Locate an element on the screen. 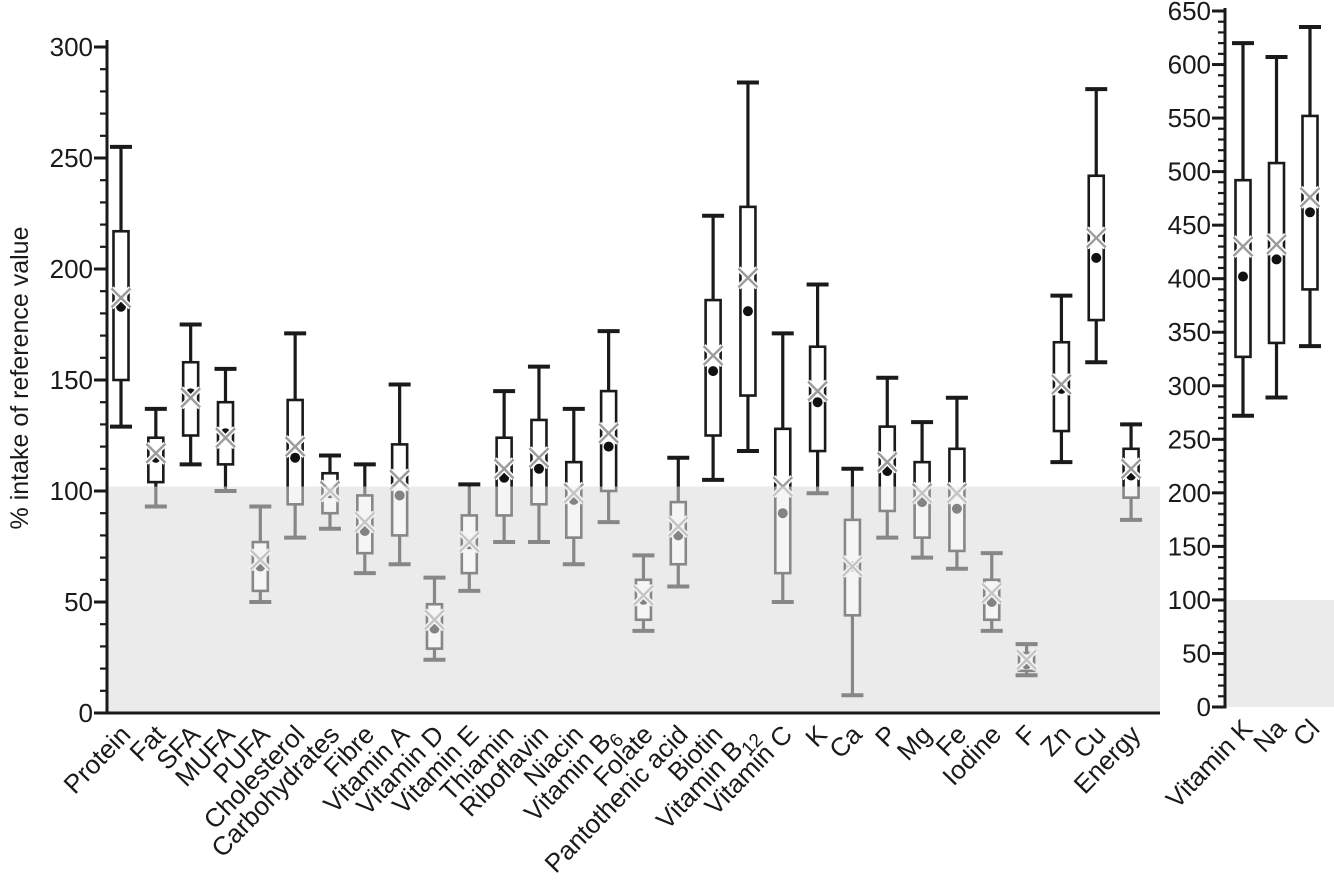  boxplot-SFA is located at coordinates (191, 394).